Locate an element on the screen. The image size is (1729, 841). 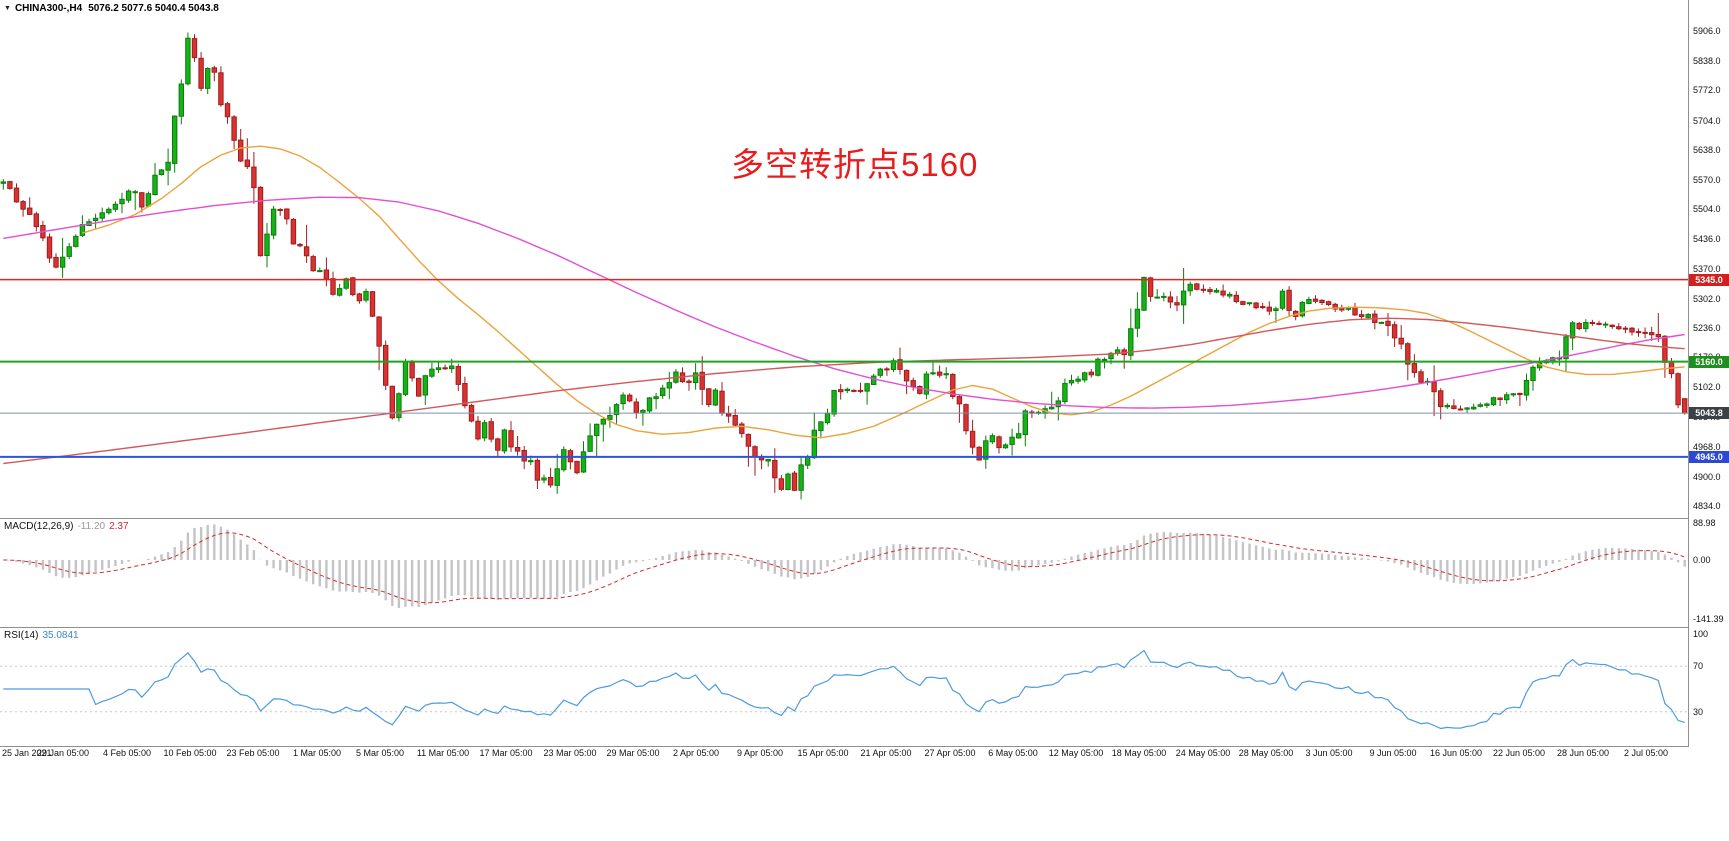
rsi-axis-label: 100 is located at coordinates (1701, 634).